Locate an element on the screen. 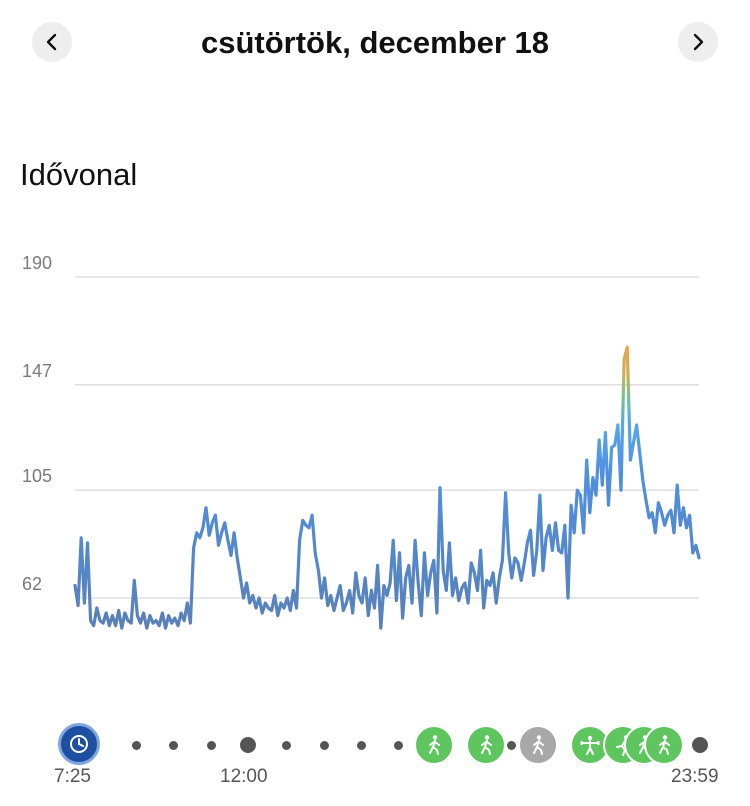  timeline-noon-marker is located at coordinates (248, 745).